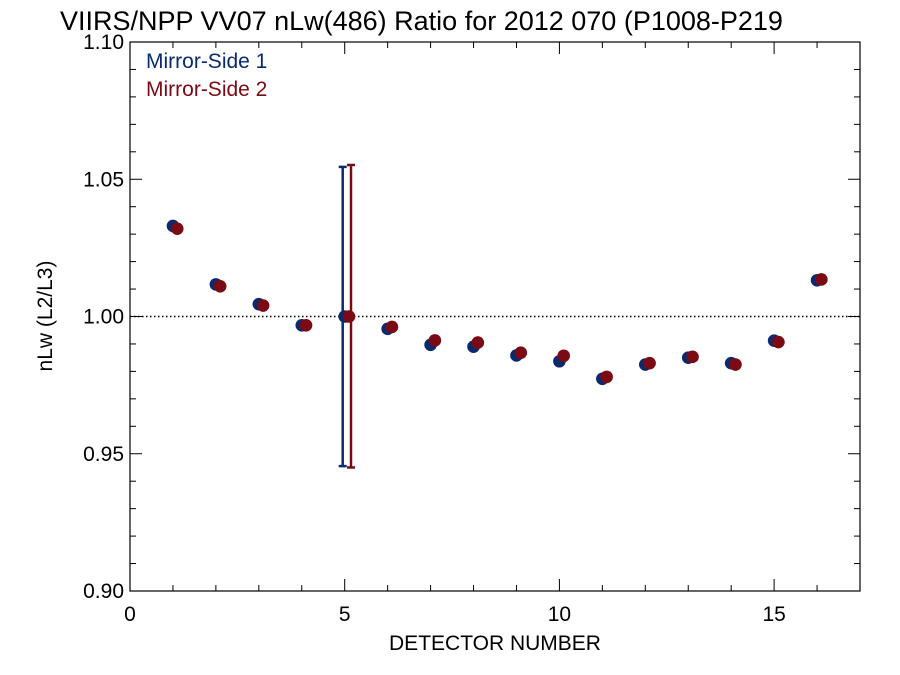  I want to click on x-tick-label: 5, so click(345, 614).